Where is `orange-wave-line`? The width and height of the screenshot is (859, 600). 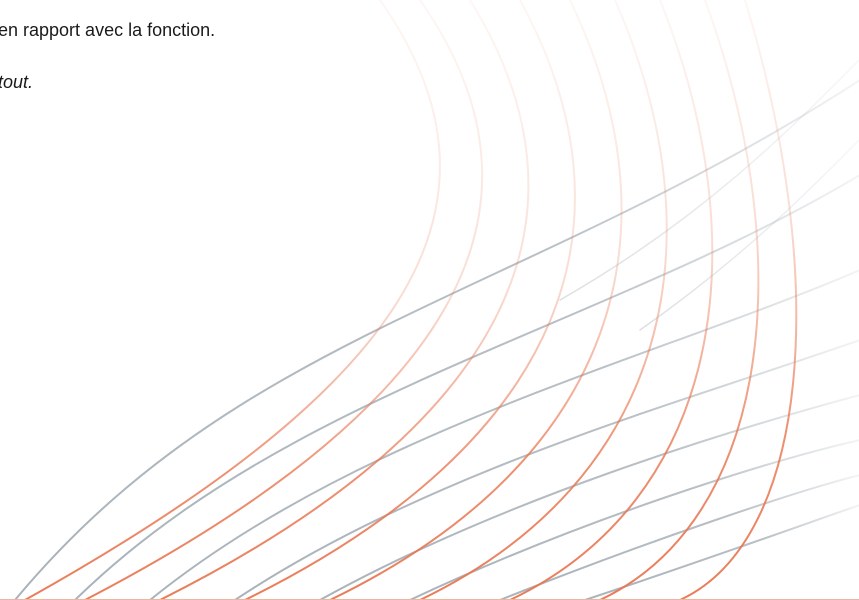
orange-wave-line is located at coordinates (738, 300).